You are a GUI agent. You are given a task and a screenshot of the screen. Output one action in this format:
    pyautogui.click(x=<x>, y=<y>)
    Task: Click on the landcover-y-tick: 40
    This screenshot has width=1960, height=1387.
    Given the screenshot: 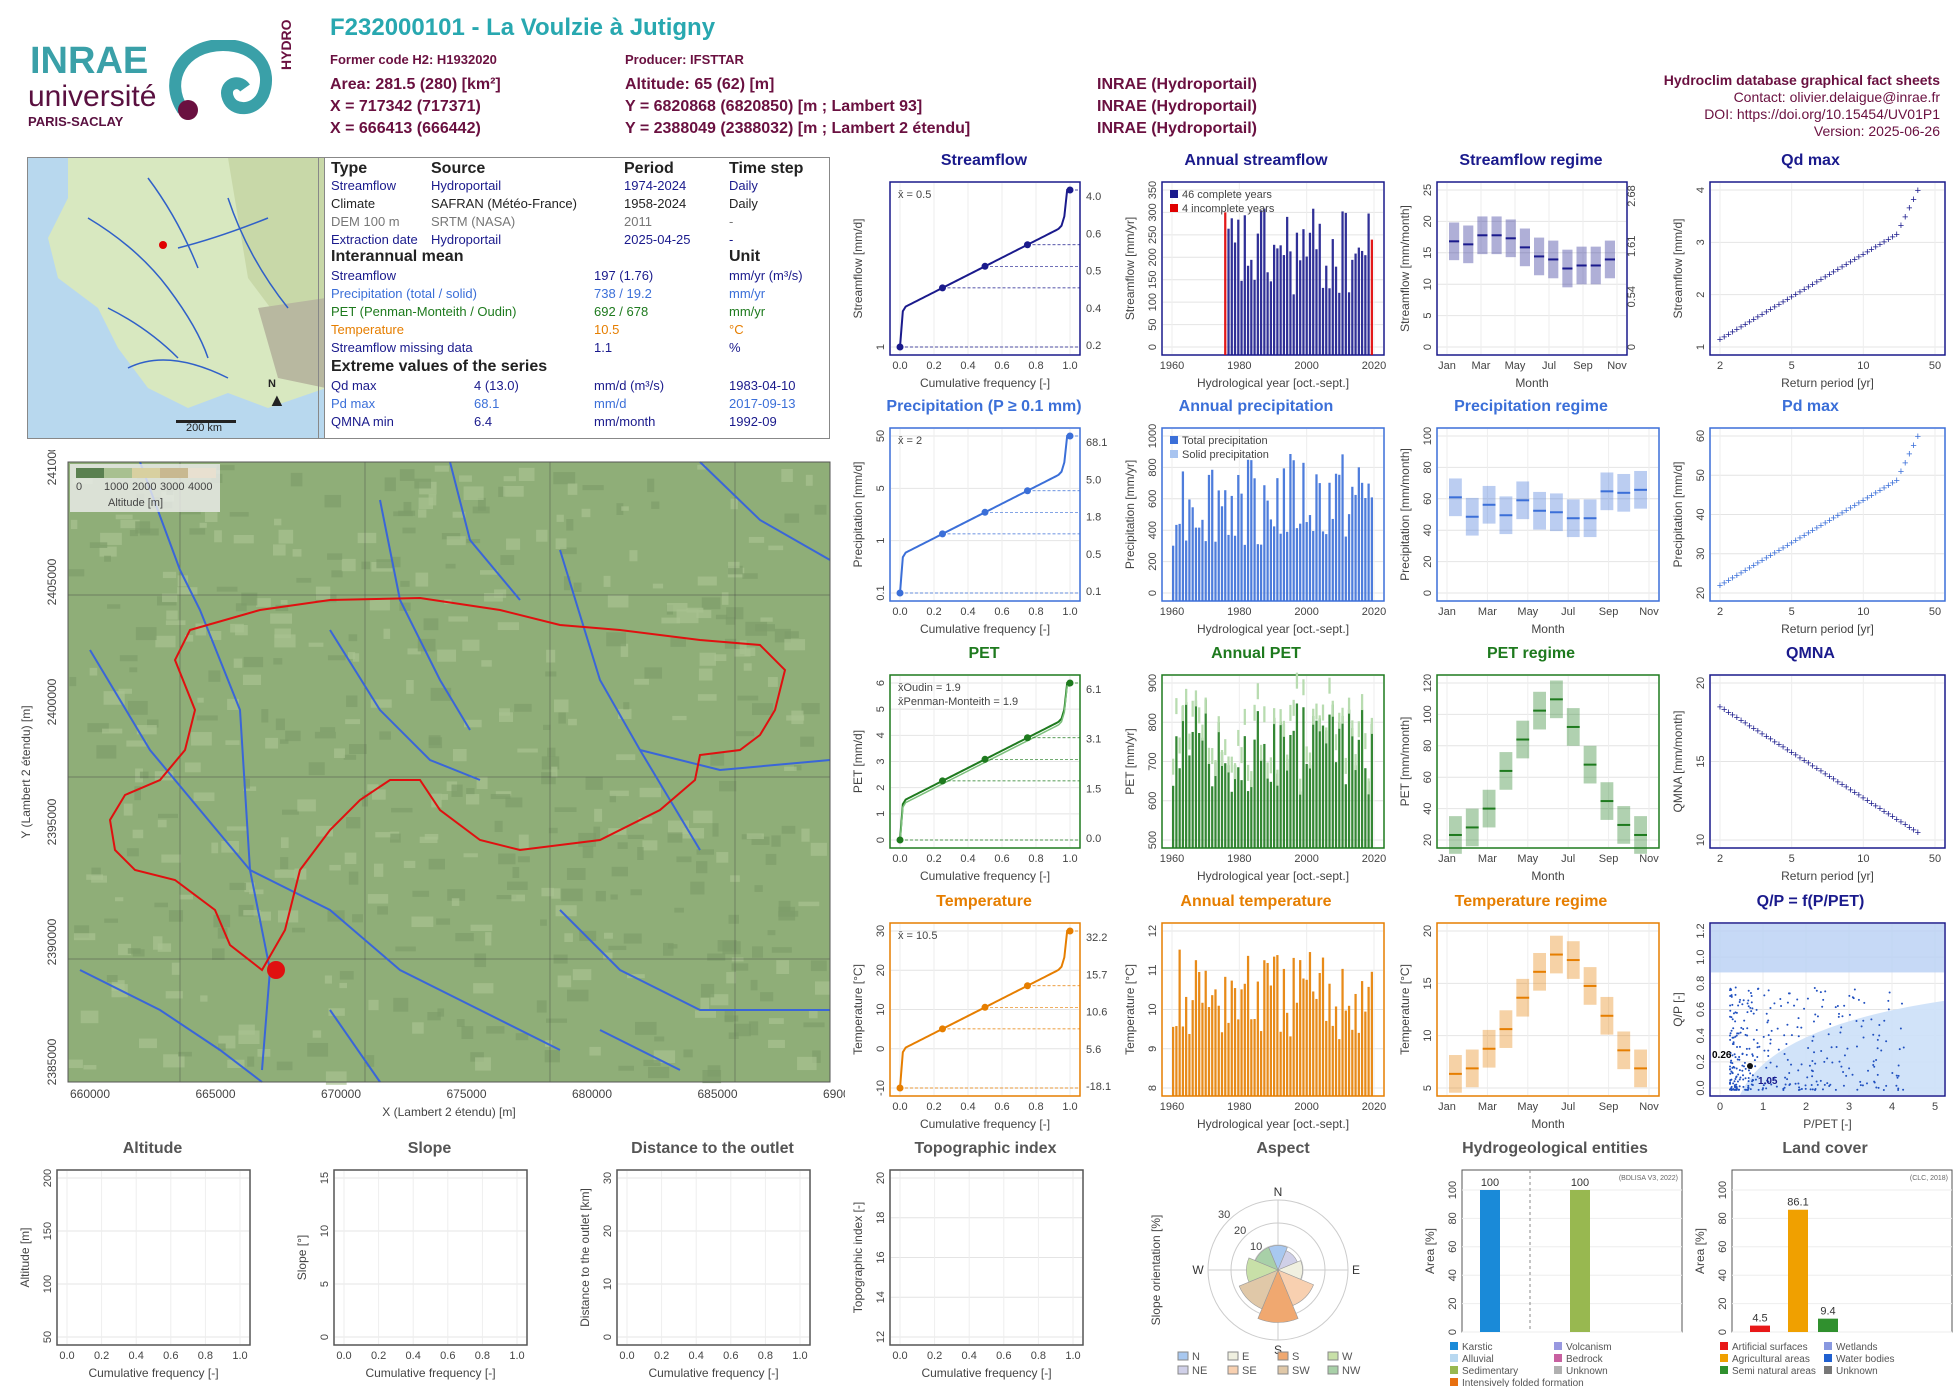 What is the action you would take?
    pyautogui.click(x=1723, y=1275)
    